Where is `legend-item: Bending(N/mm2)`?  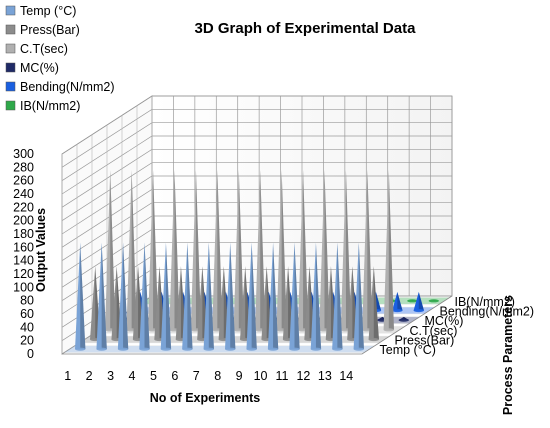 legend-item: Bending(N/mm2) is located at coordinates (59, 87).